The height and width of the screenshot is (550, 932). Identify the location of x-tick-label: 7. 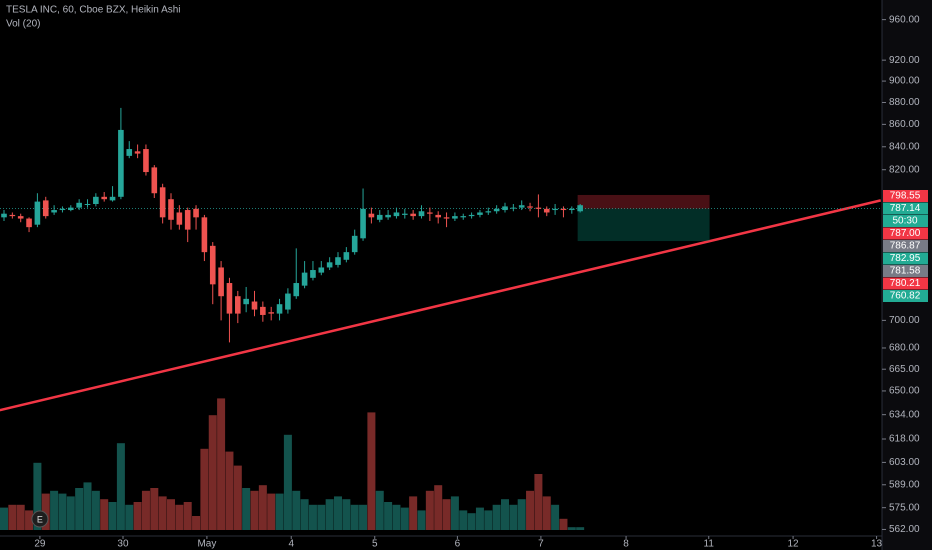
(541, 544).